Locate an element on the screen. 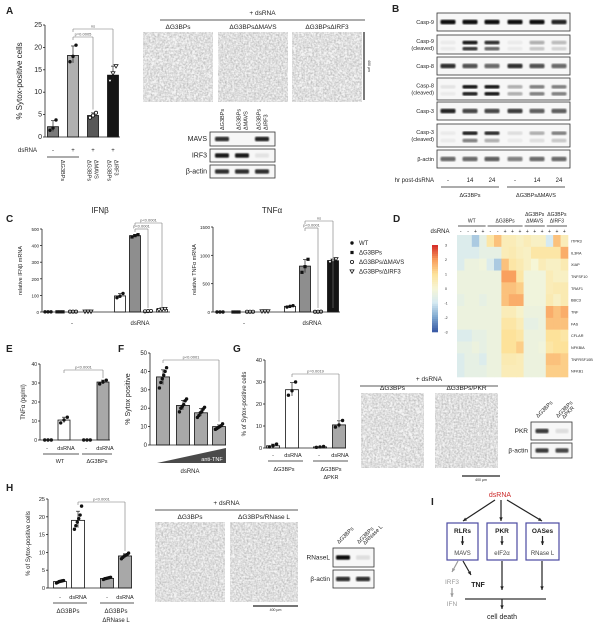  y-tick-label: 100 is located at coordinates (35, 295).